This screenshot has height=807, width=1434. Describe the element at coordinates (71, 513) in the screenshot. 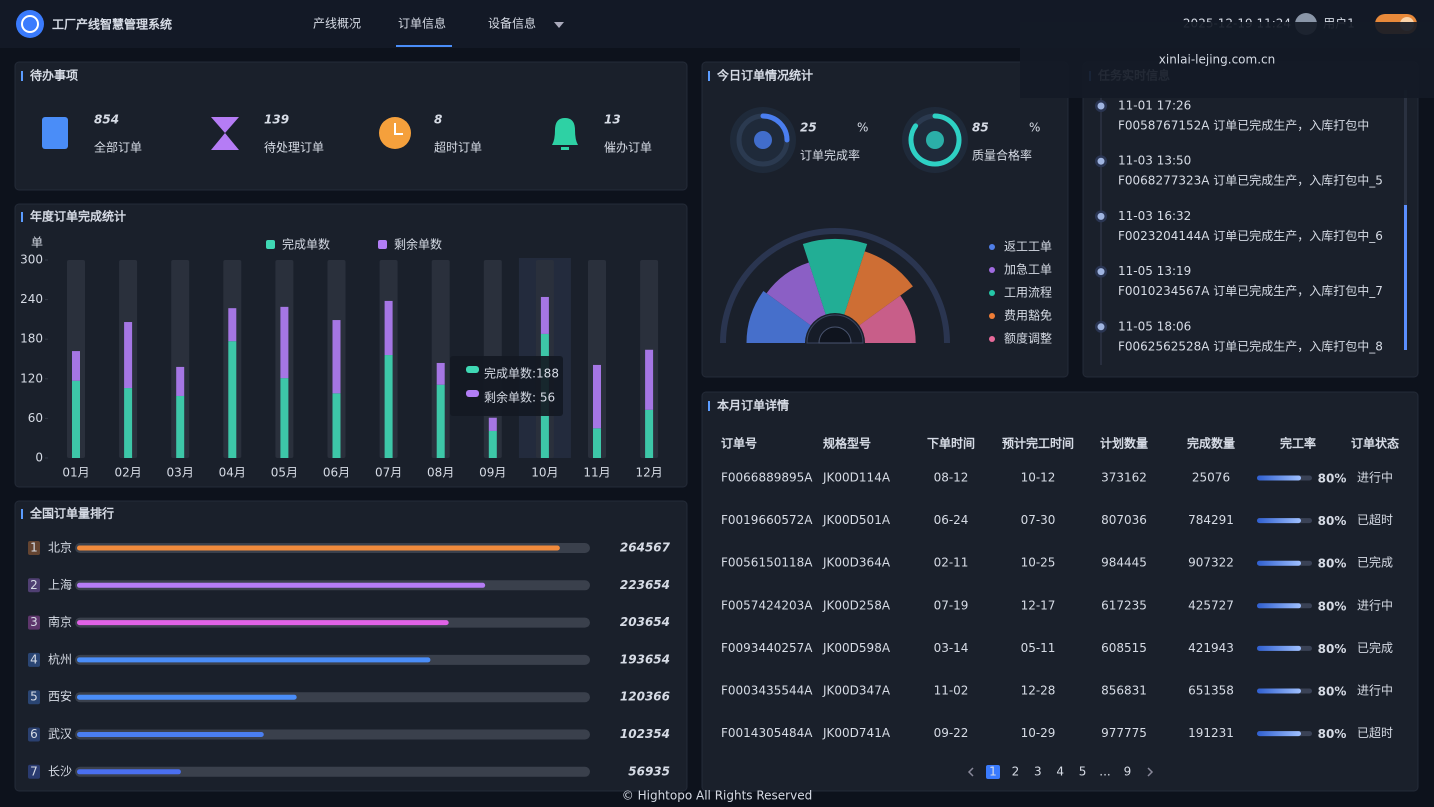

I see `panel-title: 全国订单量排行` at that location.